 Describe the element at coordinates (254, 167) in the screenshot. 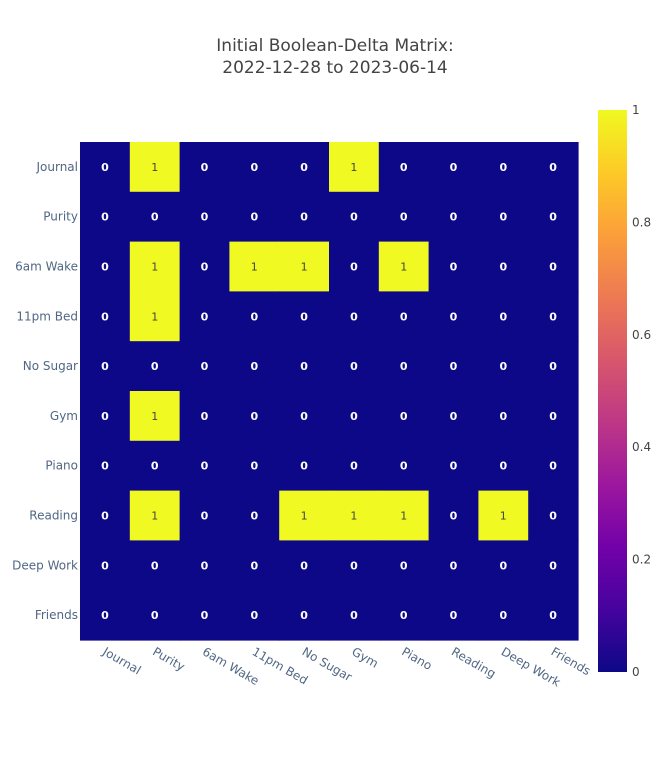

I see `heatmap-cell-label-r0-c3: 0` at that location.